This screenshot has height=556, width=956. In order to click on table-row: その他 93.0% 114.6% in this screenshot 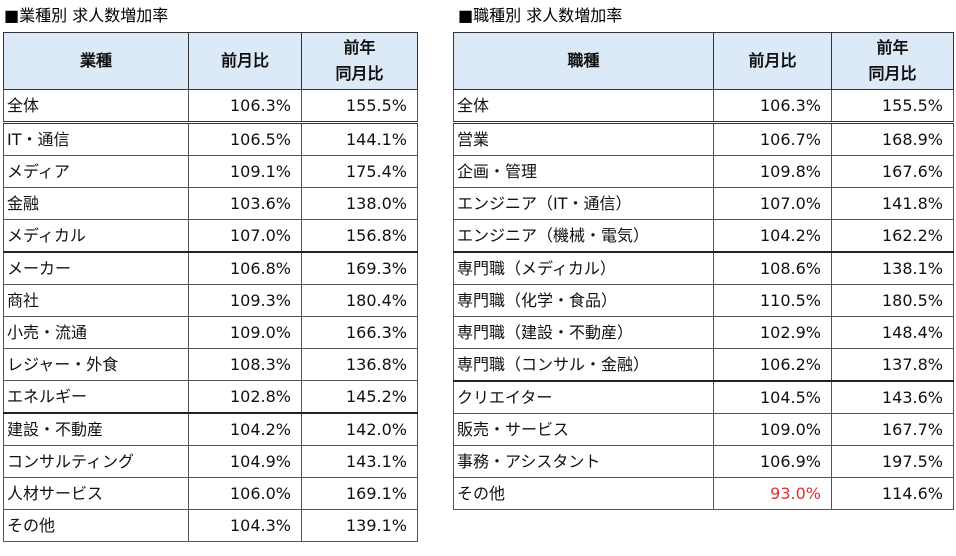, I will do `click(703, 493)`.